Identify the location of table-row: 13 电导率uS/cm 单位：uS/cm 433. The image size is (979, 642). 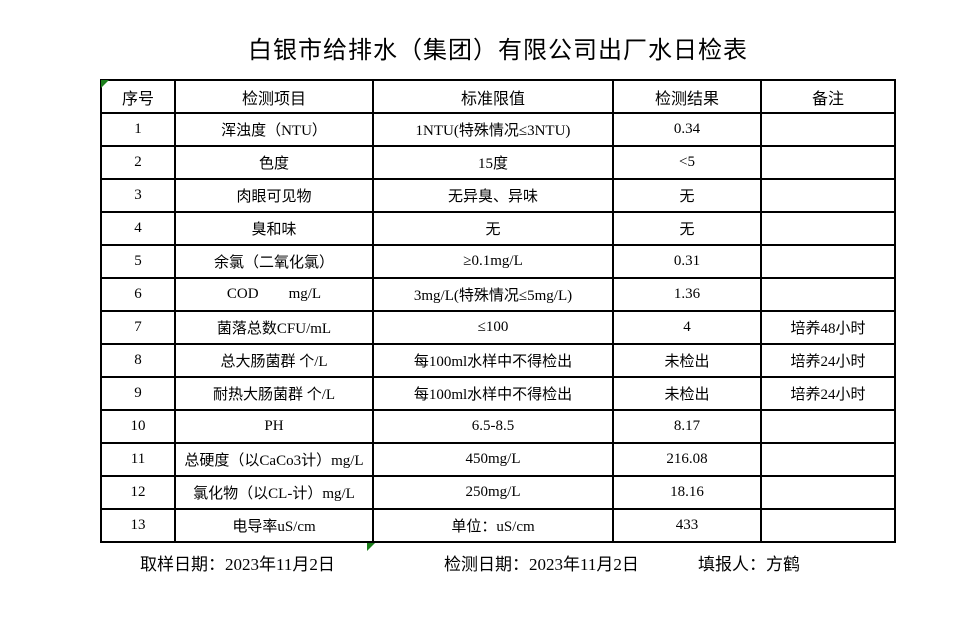
(498, 525).